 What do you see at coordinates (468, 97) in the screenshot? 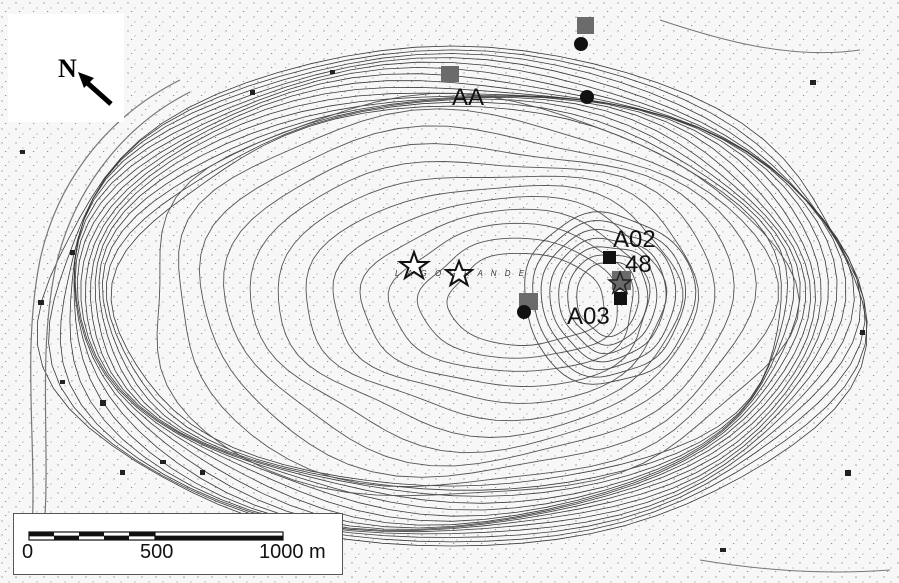
I see `site-label-aa: AA` at bounding box center [468, 97].